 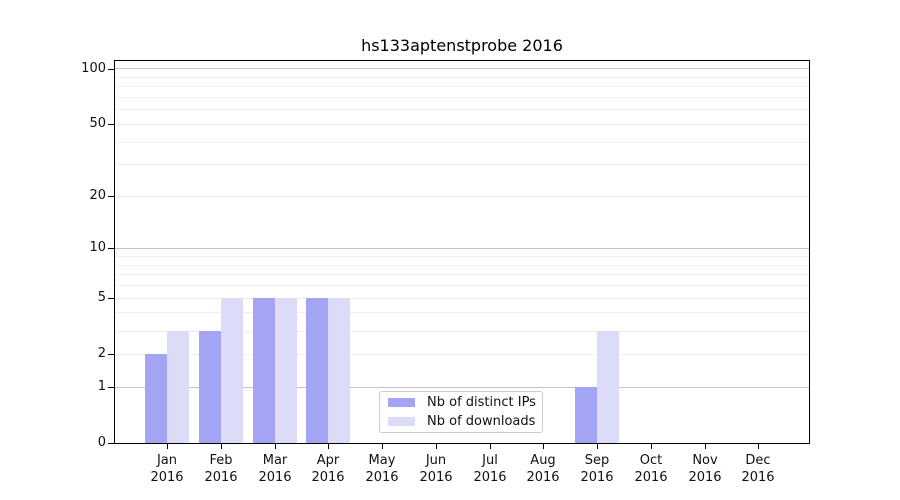 I want to click on ytick-label-5: 5, so click(x=101, y=297).